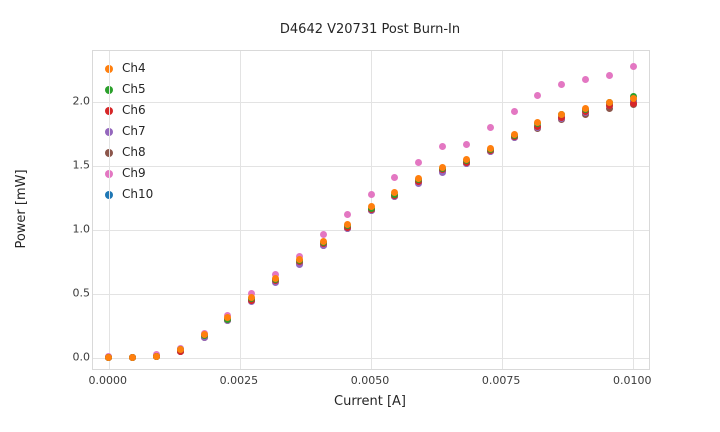 The width and height of the screenshot is (720, 432). What do you see at coordinates (81, 356) in the screenshot?
I see `y-tick-label: 0.0` at bounding box center [81, 356].